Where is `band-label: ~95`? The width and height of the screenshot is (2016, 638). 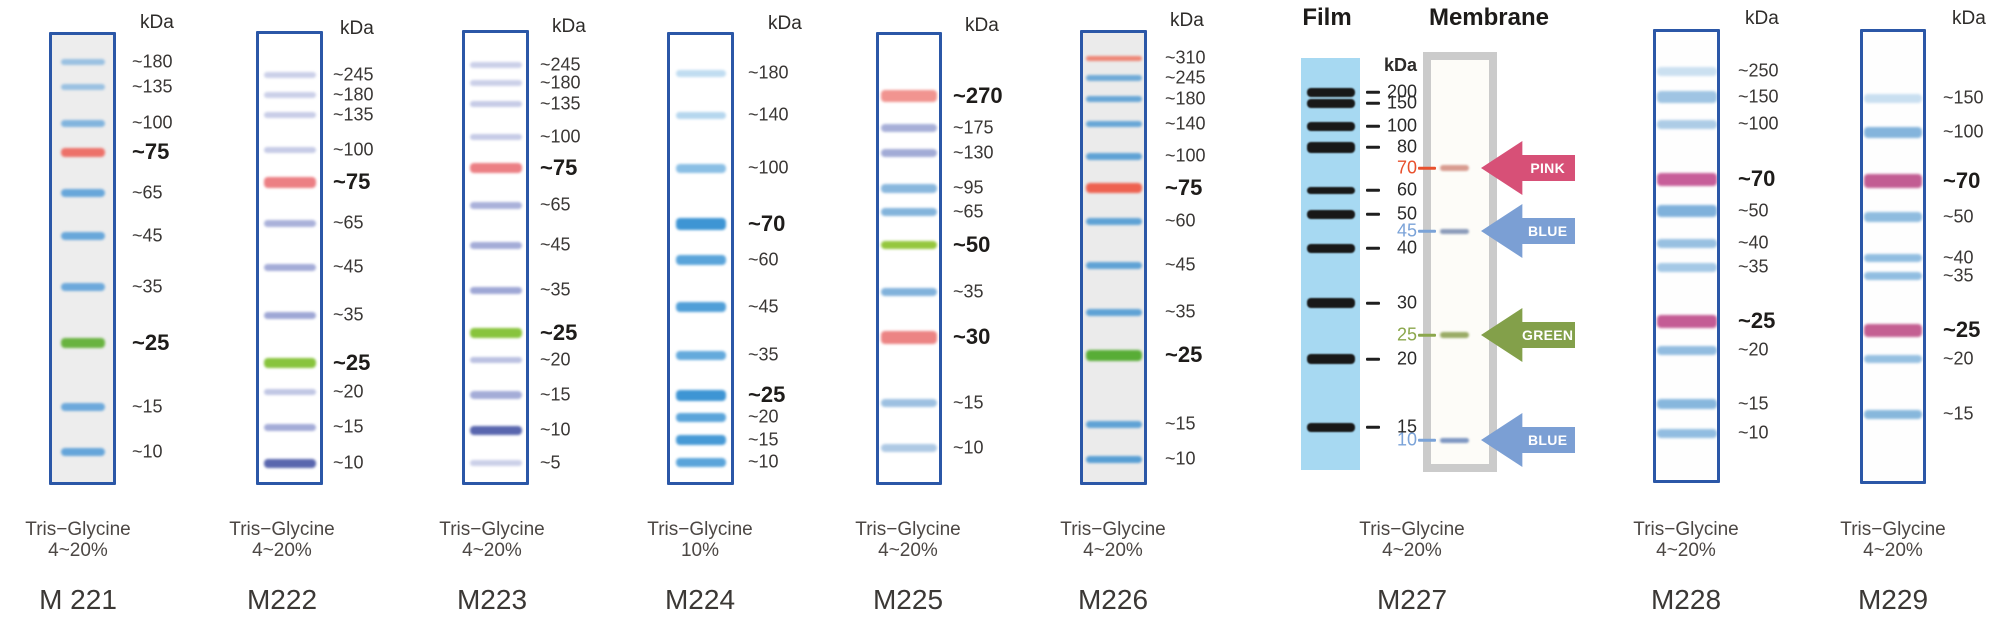 band-label: ~95 is located at coordinates (968, 187).